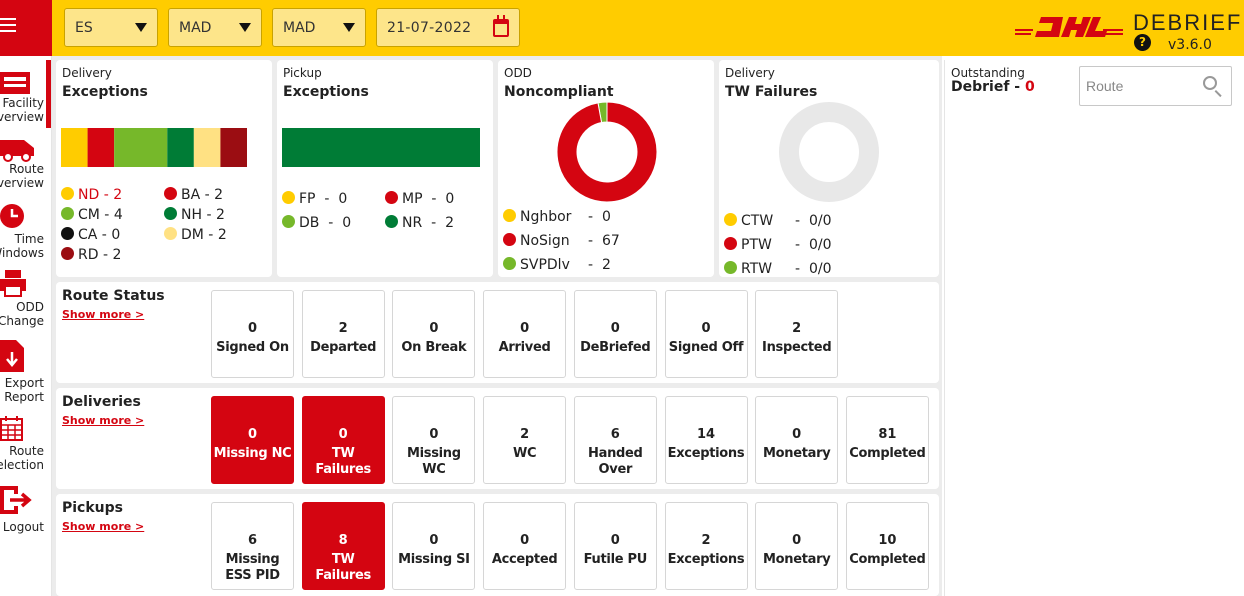 This screenshot has width=1244, height=596. Describe the element at coordinates (215, 27) in the screenshot. I see `facility-select: MAD` at that location.